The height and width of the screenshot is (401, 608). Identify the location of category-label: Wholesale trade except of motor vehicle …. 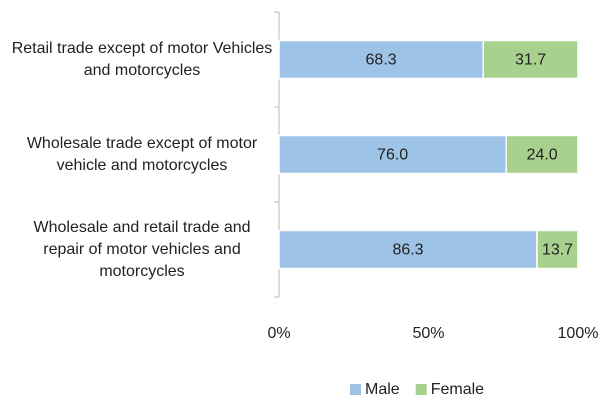
(142, 154).